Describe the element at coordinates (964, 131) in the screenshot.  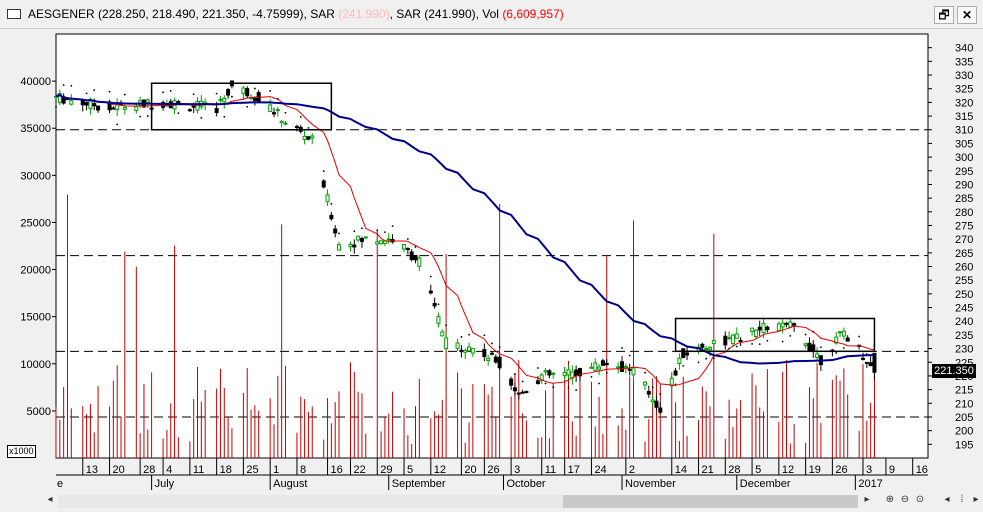
I see `price-tick-label: 310` at that location.